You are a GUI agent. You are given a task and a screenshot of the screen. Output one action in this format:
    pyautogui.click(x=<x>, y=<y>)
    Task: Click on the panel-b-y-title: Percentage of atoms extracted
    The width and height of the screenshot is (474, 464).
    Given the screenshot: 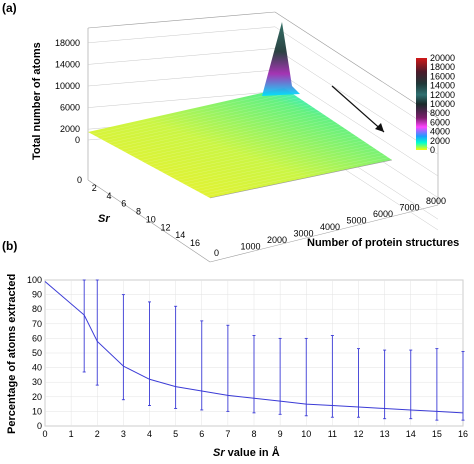 What is the action you would take?
    pyautogui.click(x=12, y=354)
    